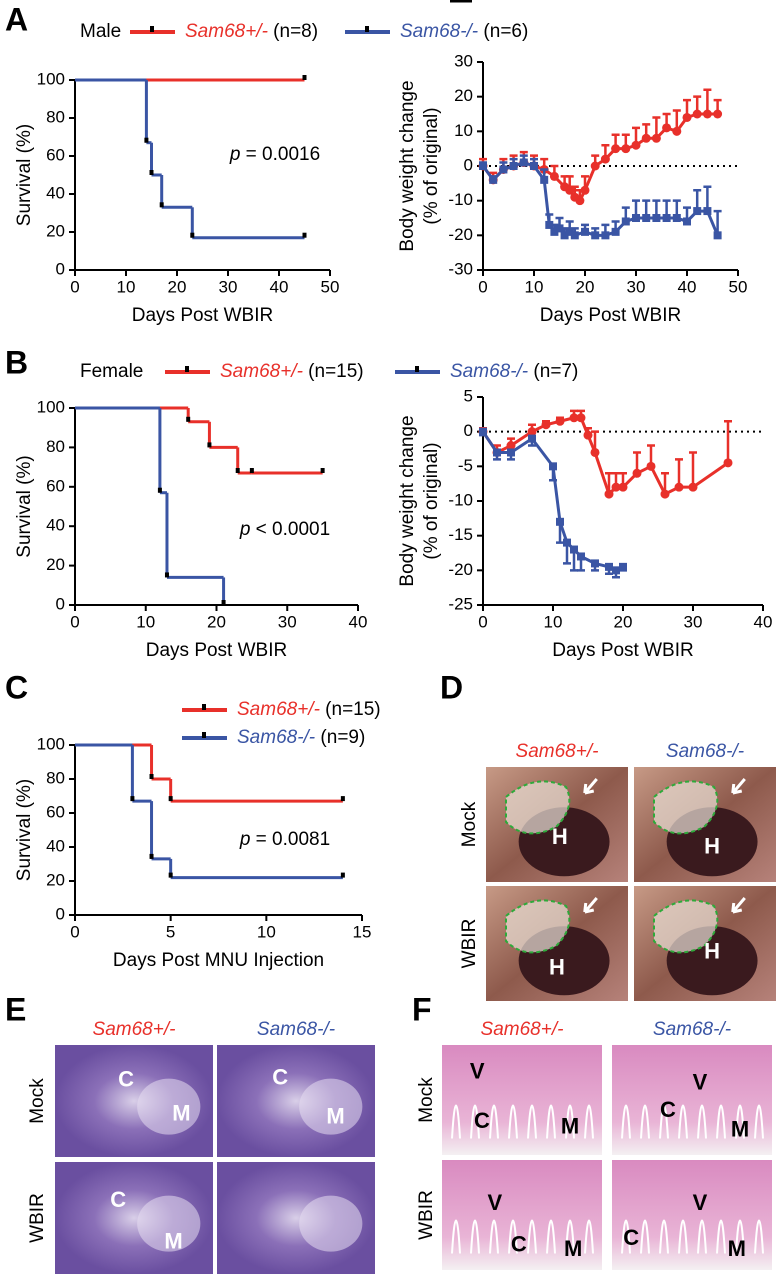 This screenshot has height=1278, width=780. Describe the element at coordinates (55, 446) in the screenshot. I see `y-tick-label: 80` at that location.